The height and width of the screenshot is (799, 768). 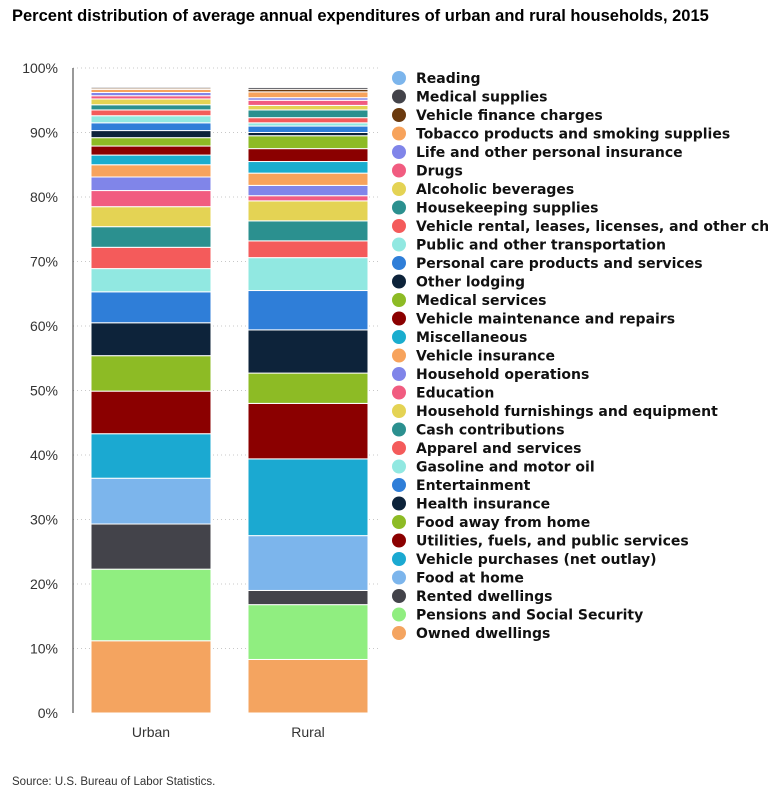 What do you see at coordinates (537, 153) in the screenshot?
I see `legend-item: Life and other personal insurance` at bounding box center [537, 153].